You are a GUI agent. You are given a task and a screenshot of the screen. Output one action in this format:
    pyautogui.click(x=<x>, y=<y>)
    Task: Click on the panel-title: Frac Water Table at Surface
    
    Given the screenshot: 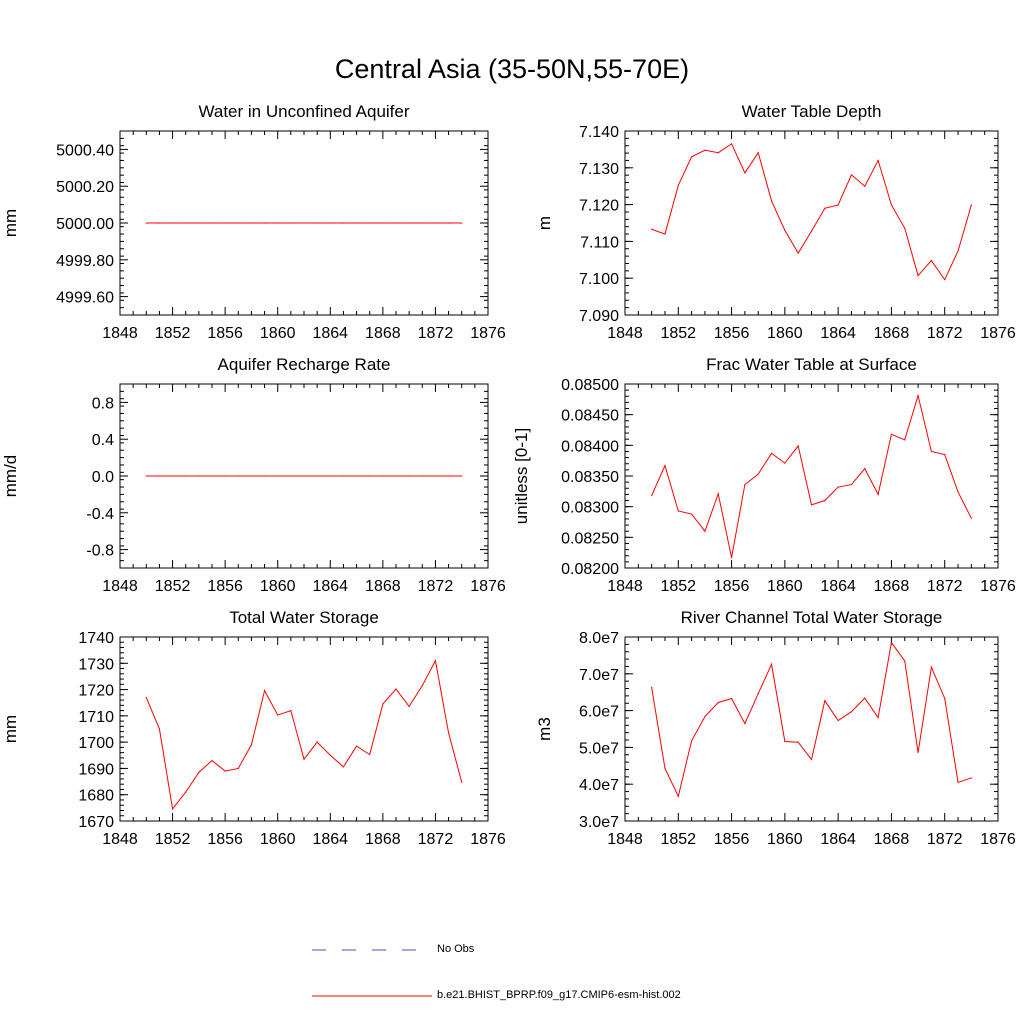 What is the action you would take?
    pyautogui.click(x=811, y=364)
    